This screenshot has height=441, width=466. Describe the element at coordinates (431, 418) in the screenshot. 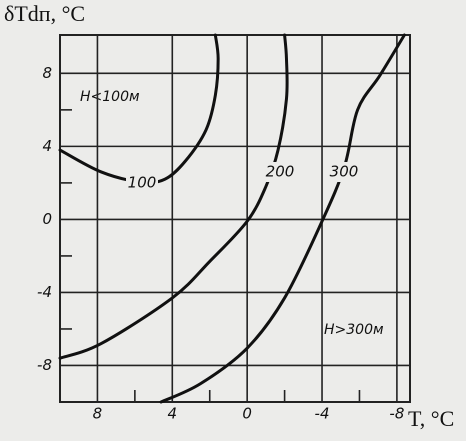

I see `x-axis-label: T, °C` at that location.